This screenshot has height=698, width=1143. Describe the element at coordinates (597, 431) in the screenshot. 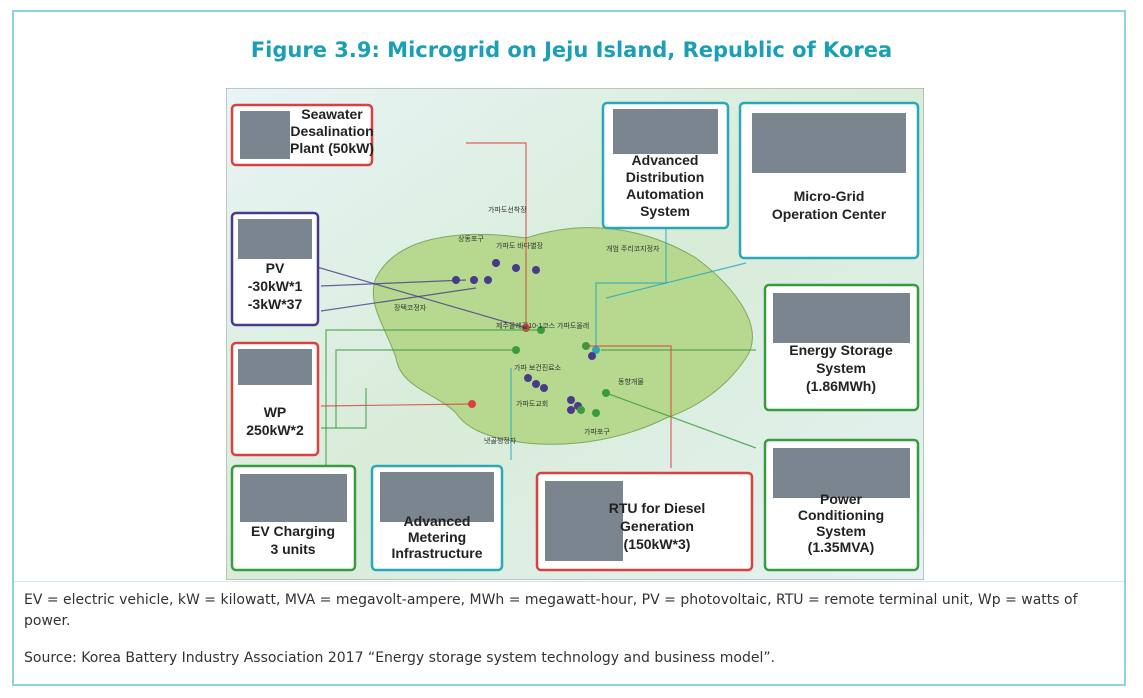

I see `place-label: 가파포구` at that location.